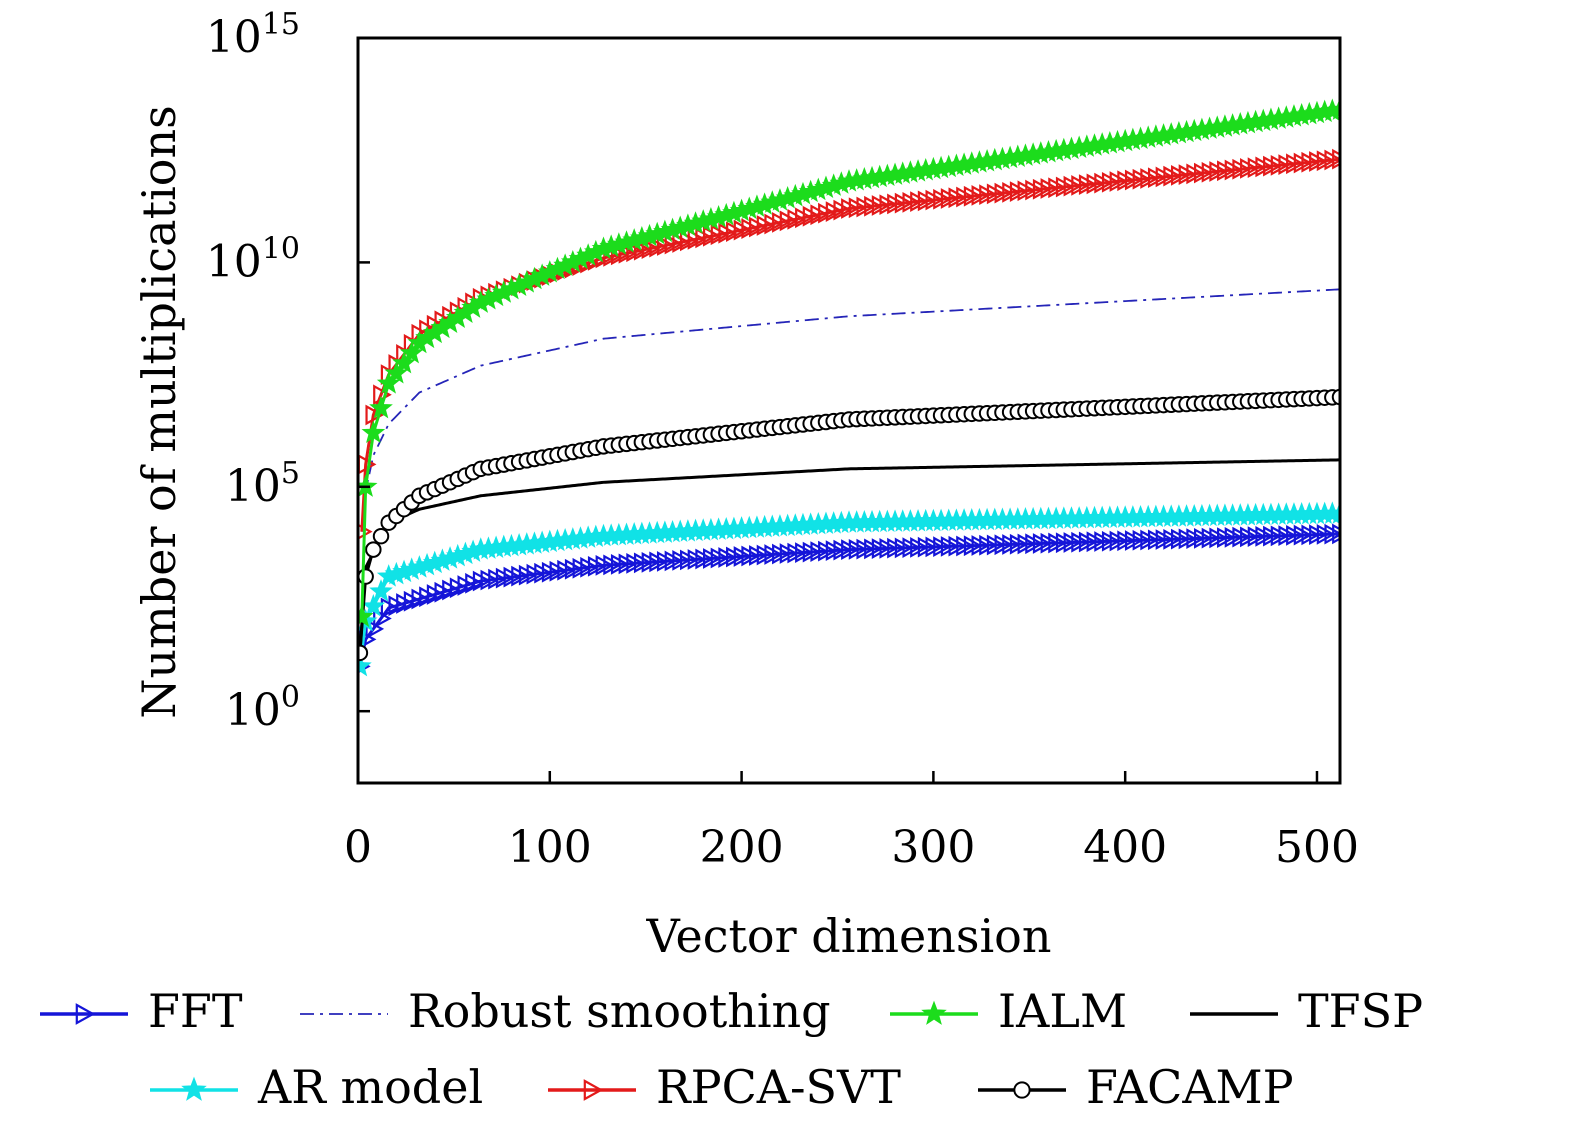 This screenshot has height=1140, width=1575. Describe the element at coordinates (262, 484) in the screenshot. I see `y-tick-label: 10⁵` at that location.